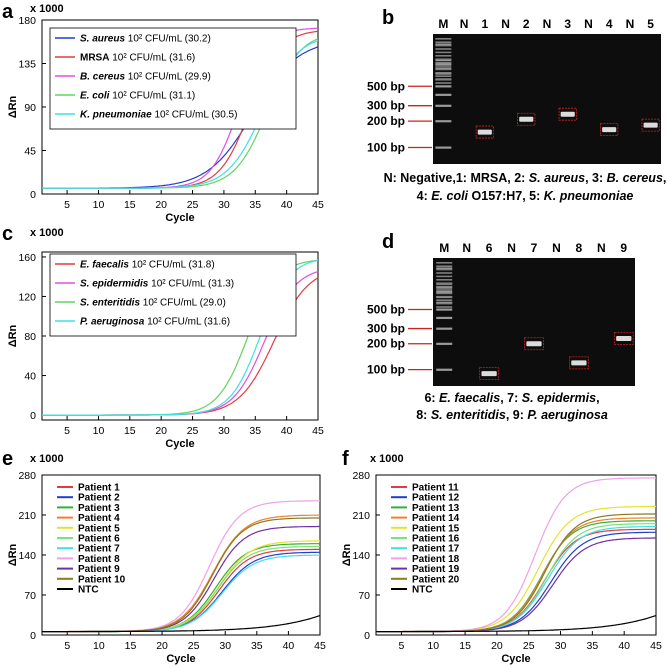  What do you see at coordinates (30, 377) in the screenshot?
I see `y-tick-label: 40` at bounding box center [30, 377].